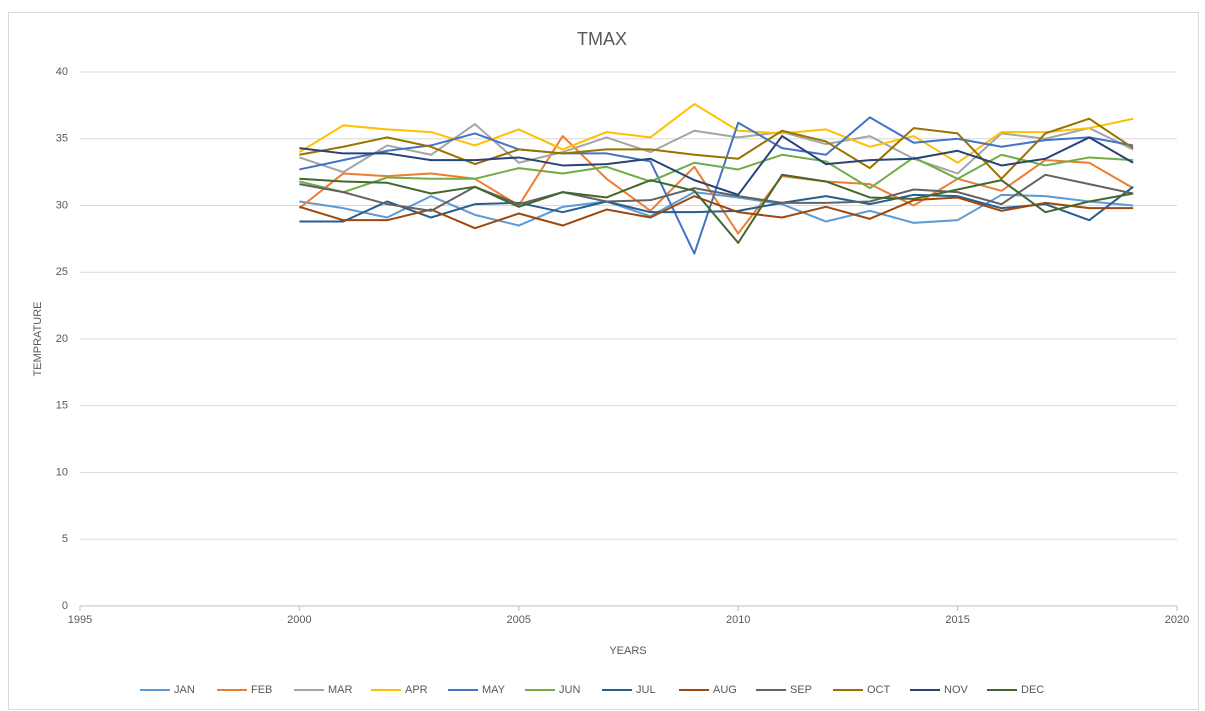 This screenshot has height=711, width=1205. Describe the element at coordinates (62, 72) in the screenshot. I see `y-tick-label: 40` at that location.